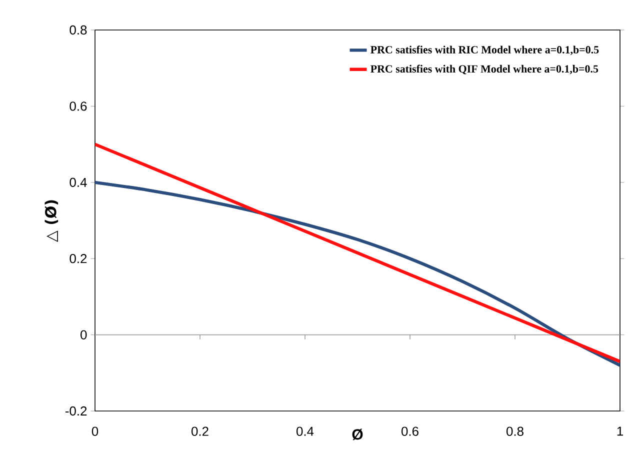 The width and height of the screenshot is (638, 463). Describe the element at coordinates (620, 431) in the screenshot. I see `x-tick-label: 1` at that location.